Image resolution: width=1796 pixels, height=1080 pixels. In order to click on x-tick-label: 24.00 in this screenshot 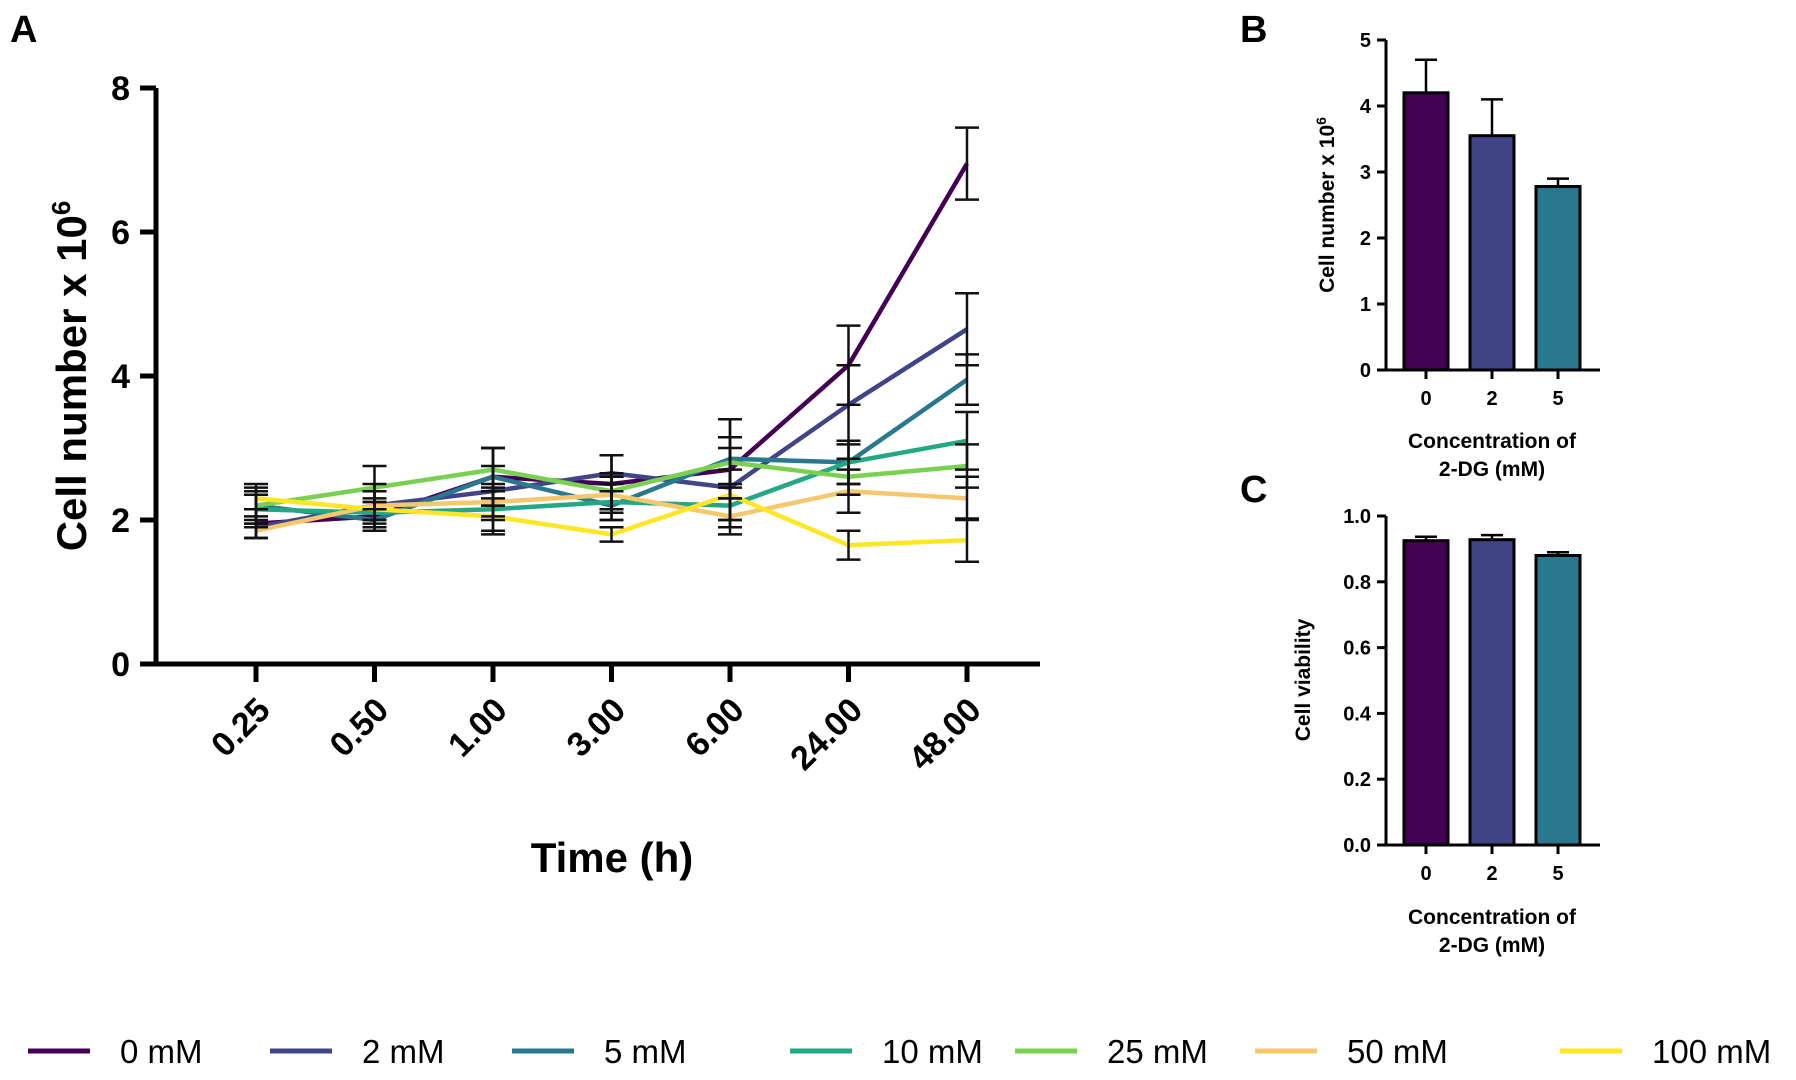, I will do `click(826, 734)`.